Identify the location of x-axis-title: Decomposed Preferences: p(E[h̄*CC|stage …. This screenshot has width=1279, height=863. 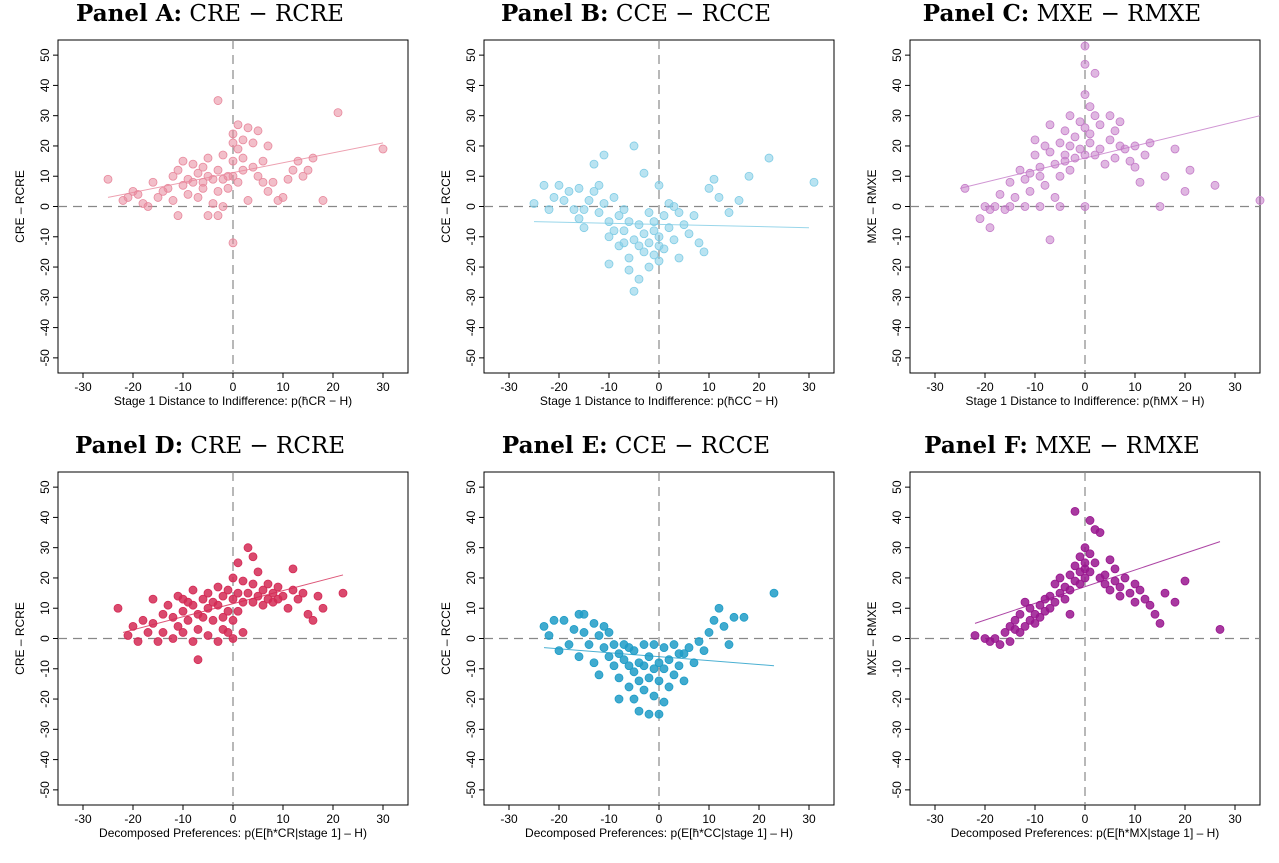
(659, 833).